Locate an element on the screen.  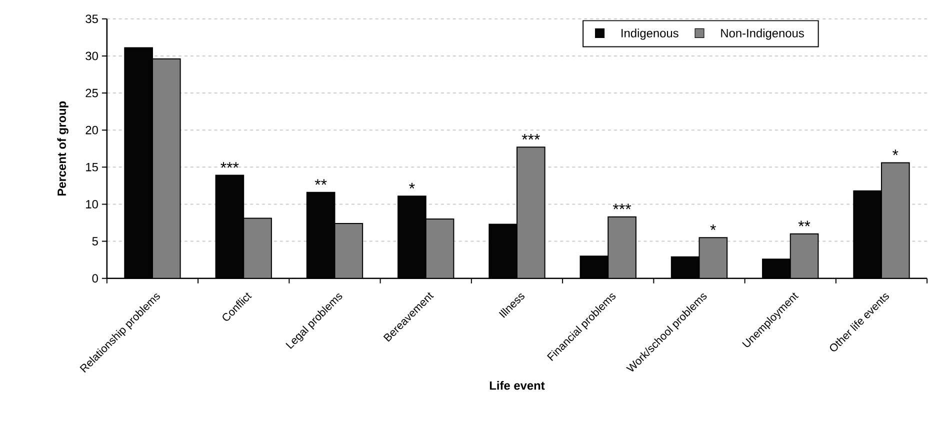
y-tick-label: 5 is located at coordinates (95, 241).